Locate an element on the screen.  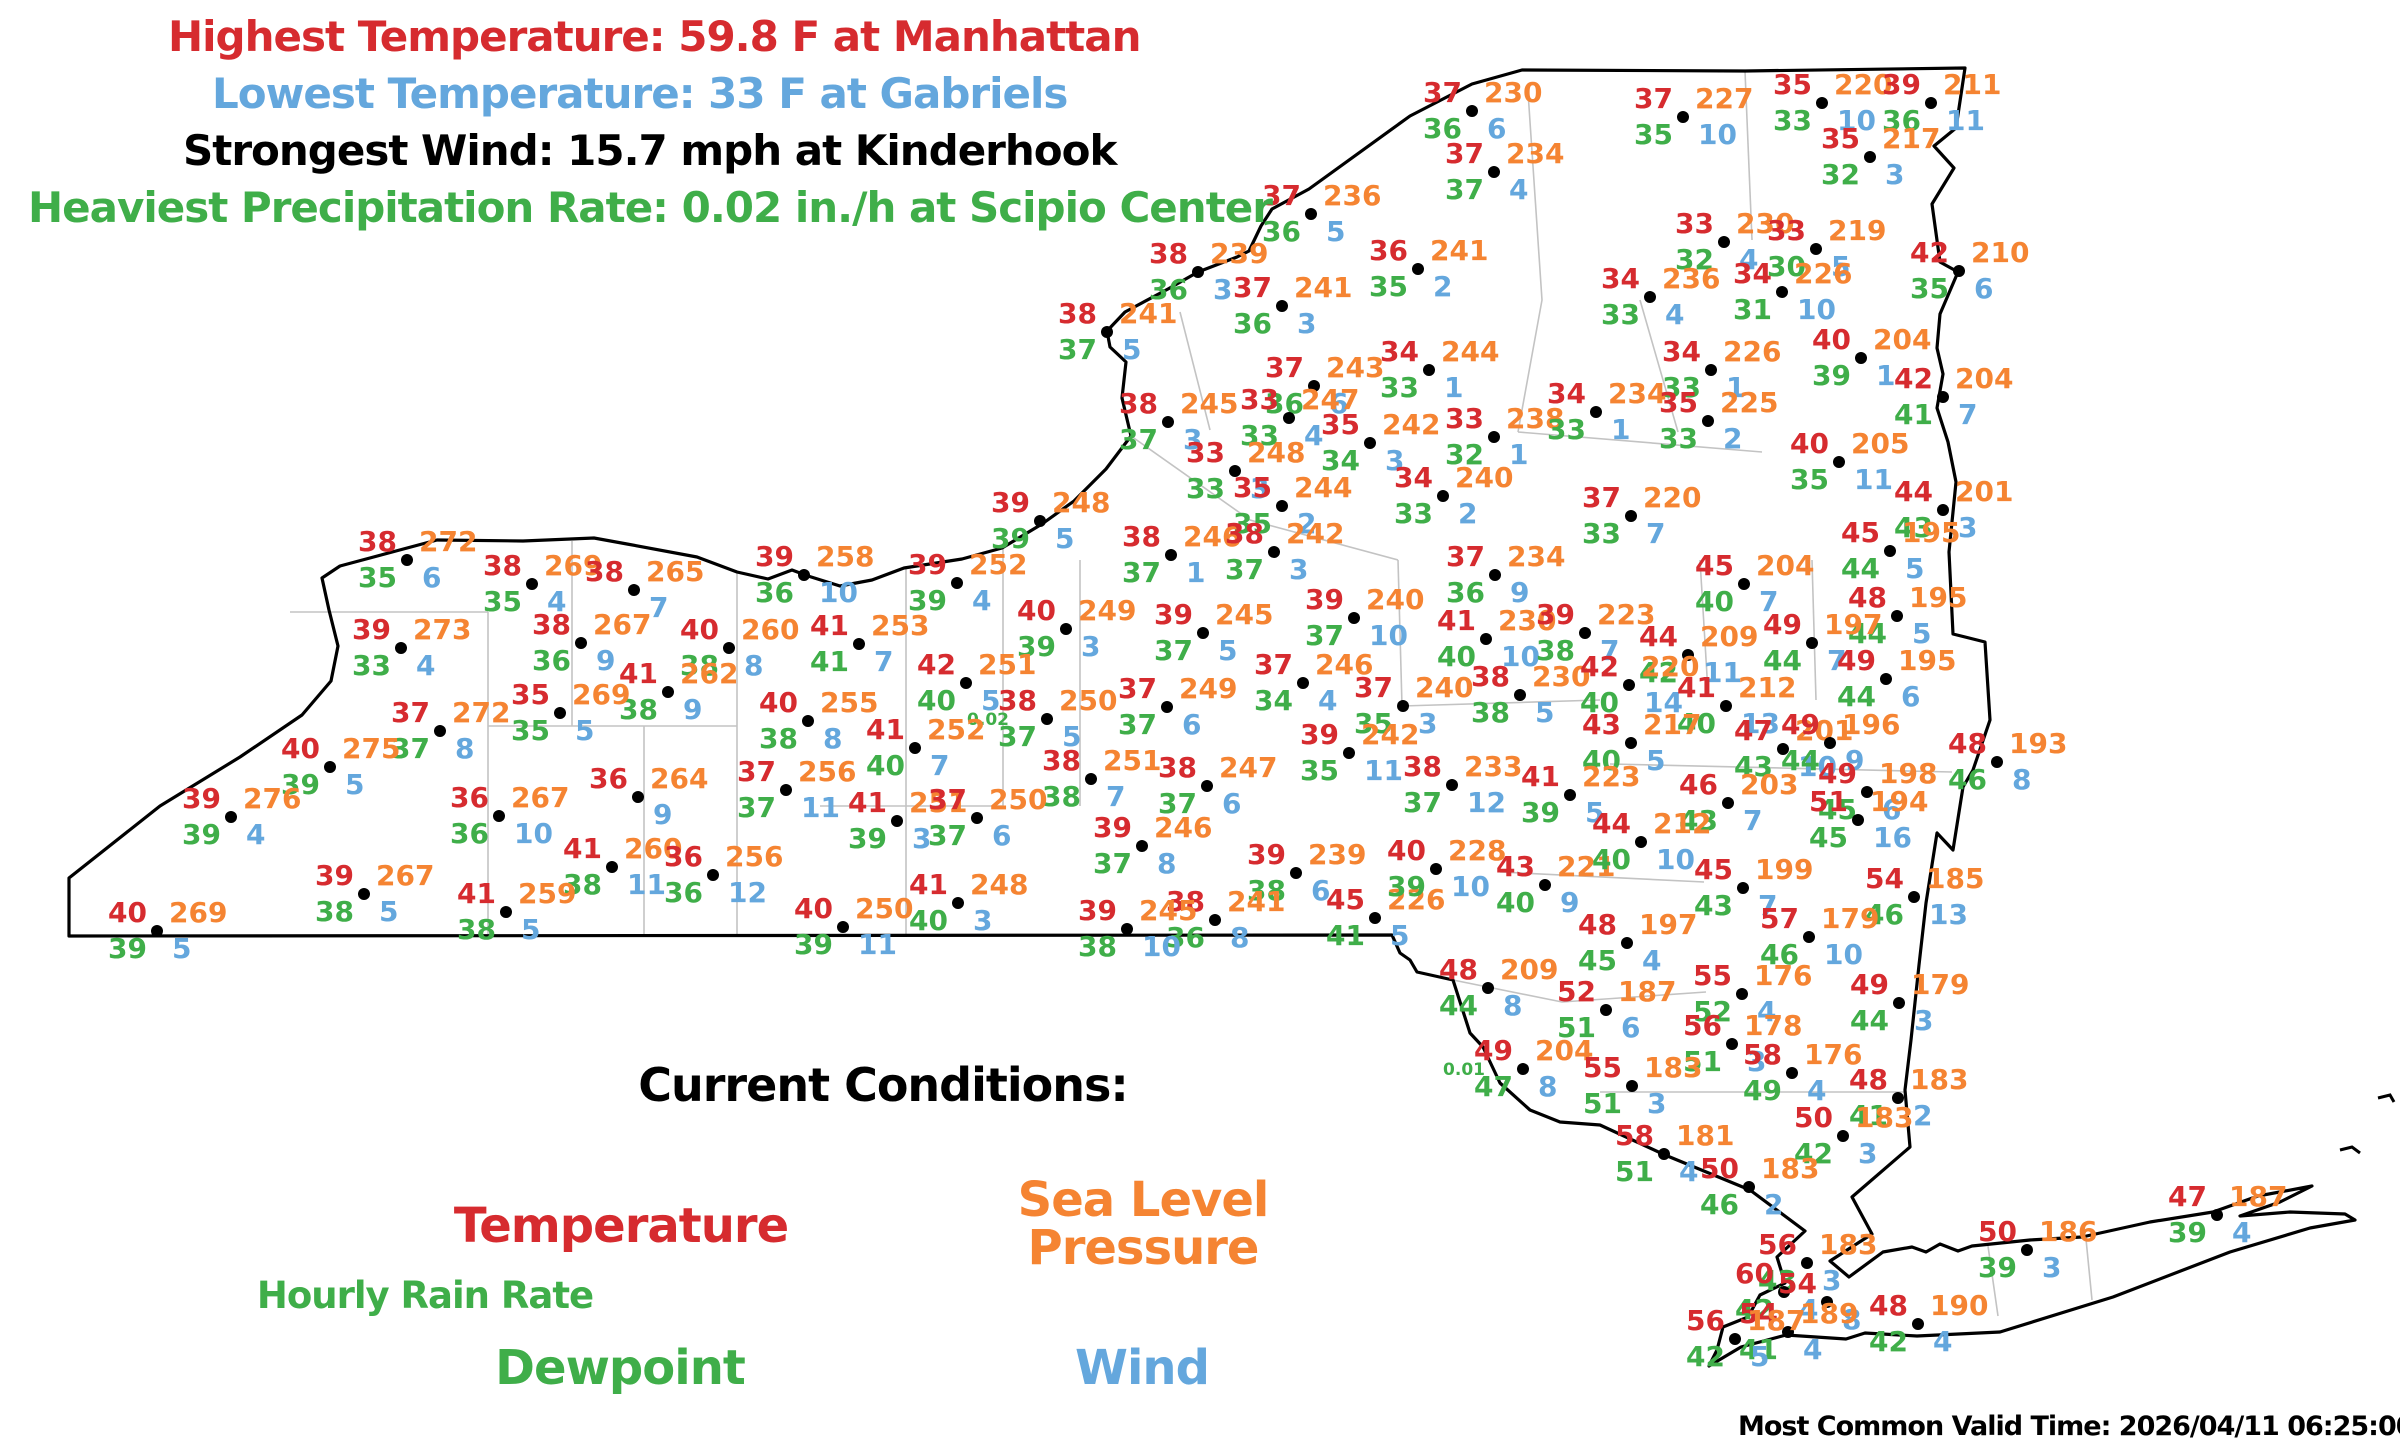
station: 38 245 37 3 is located at coordinates (1178, 421).